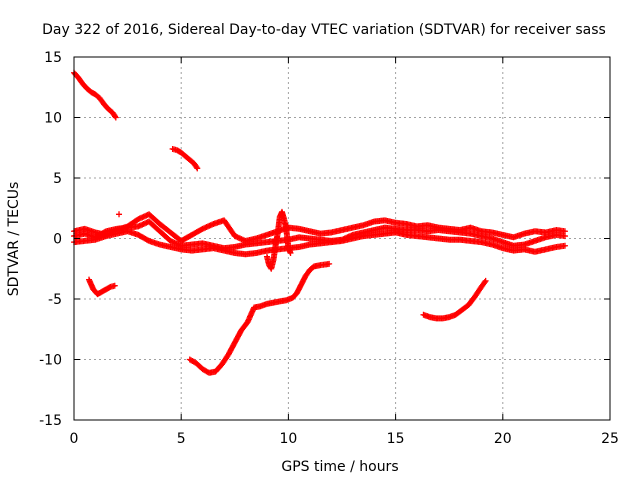 Image resolution: width=640 pixels, height=480 pixels. Describe the element at coordinates (319, 227) in the screenshot. I see `series-band-upper` at that location.